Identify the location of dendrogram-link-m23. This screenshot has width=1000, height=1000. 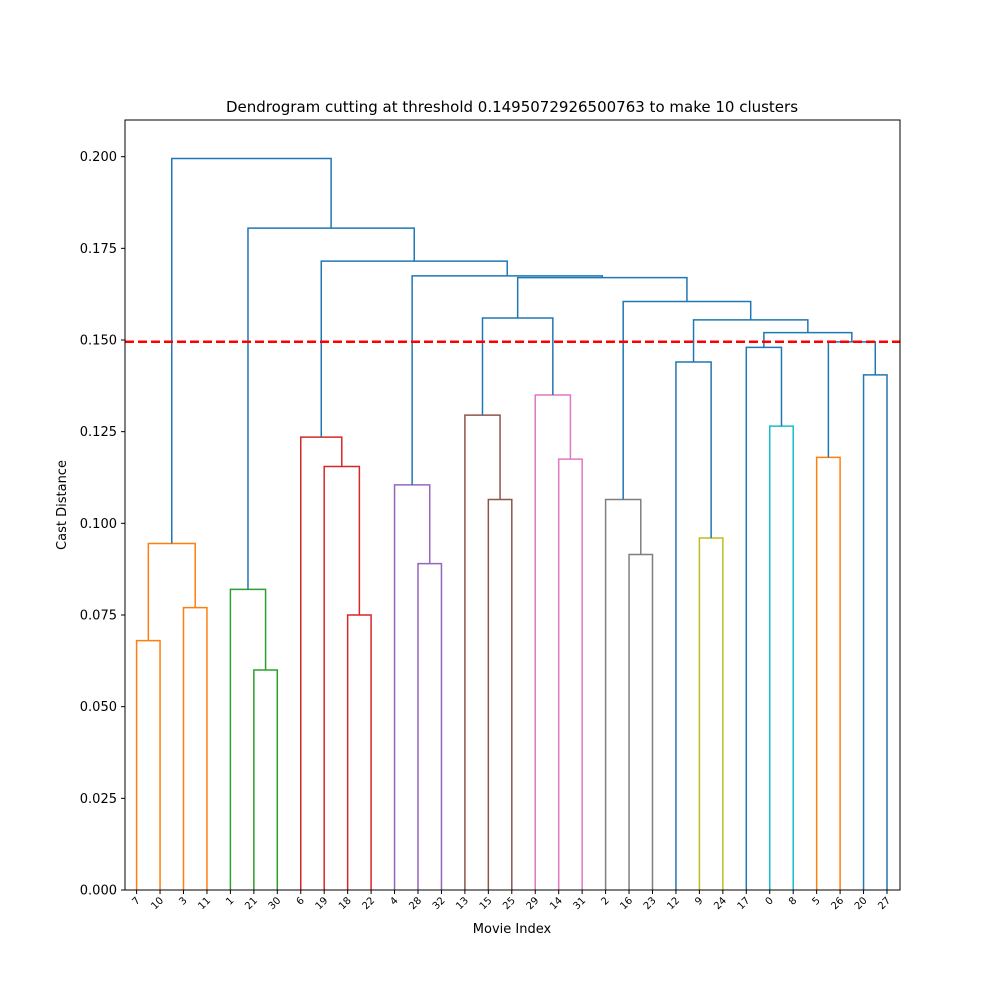
(852, 399).